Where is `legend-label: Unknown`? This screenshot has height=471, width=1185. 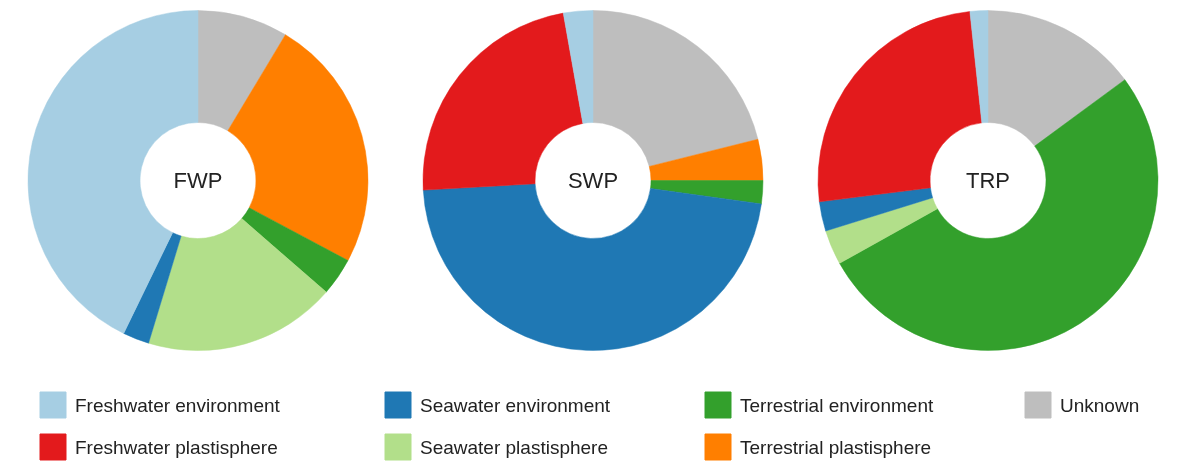 legend-label: Unknown is located at coordinates (1100, 405).